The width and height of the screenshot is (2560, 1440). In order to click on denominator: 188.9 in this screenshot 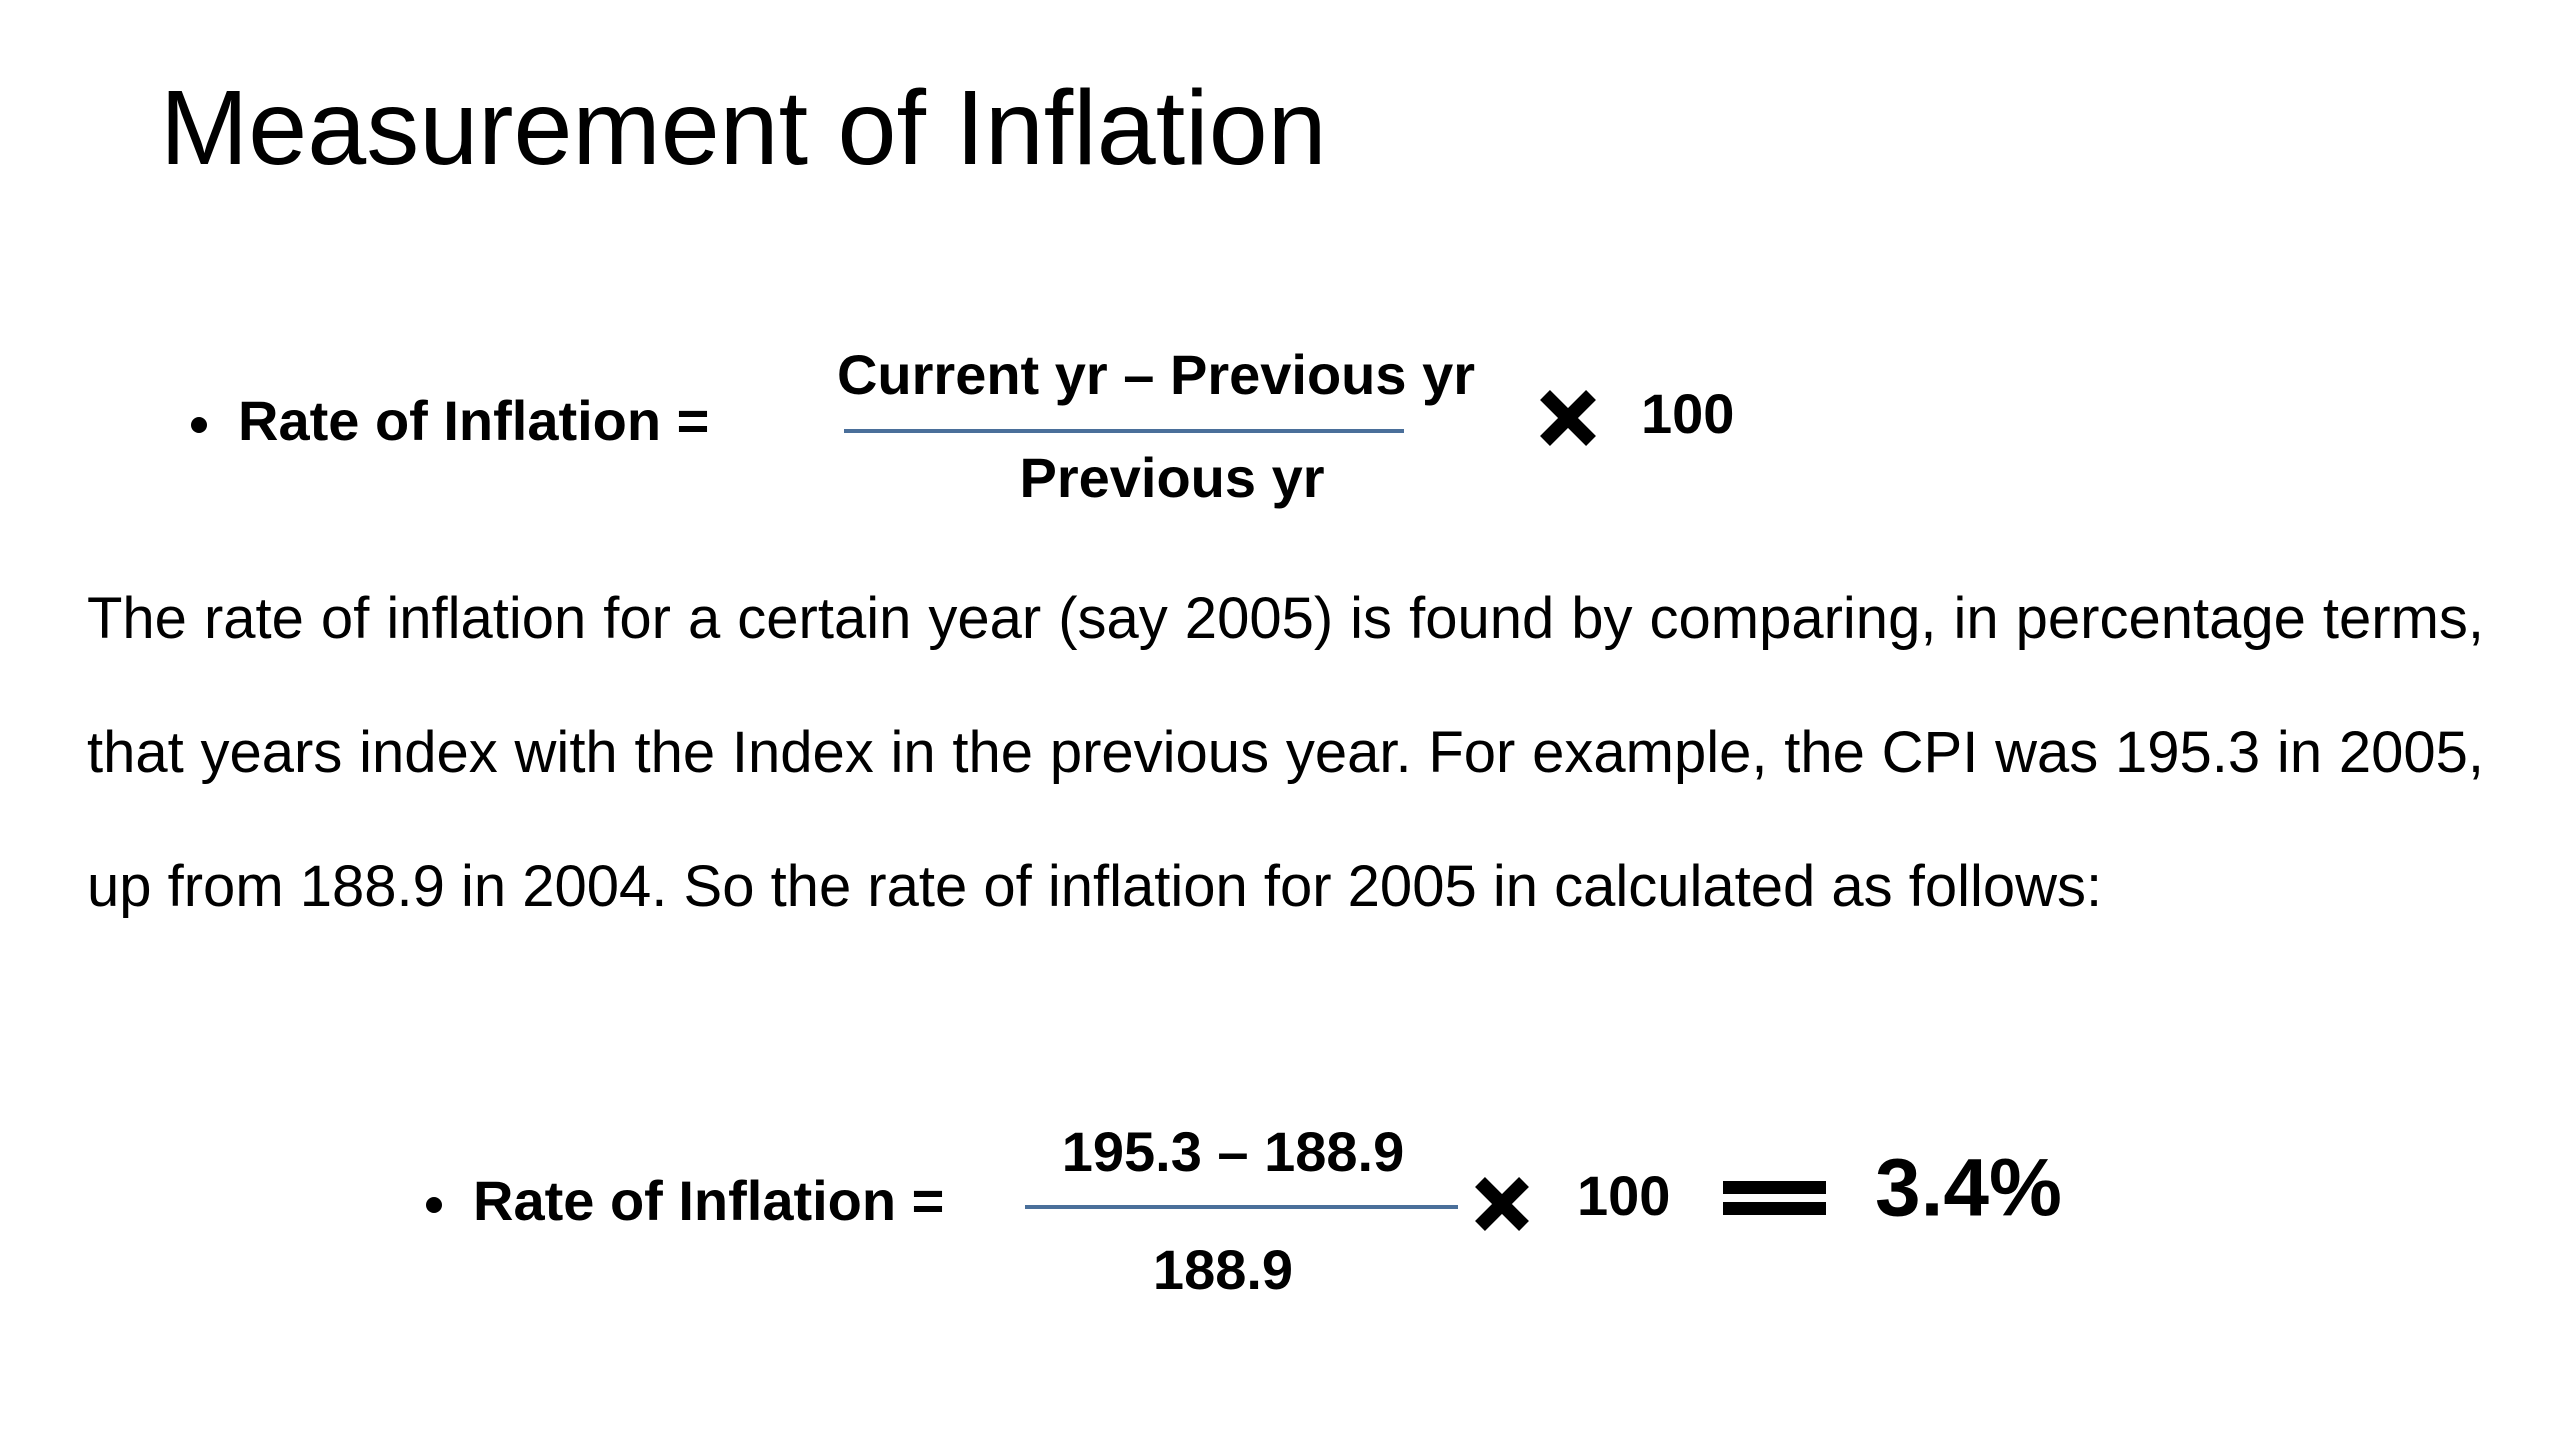, I will do `click(1223, 1269)`.